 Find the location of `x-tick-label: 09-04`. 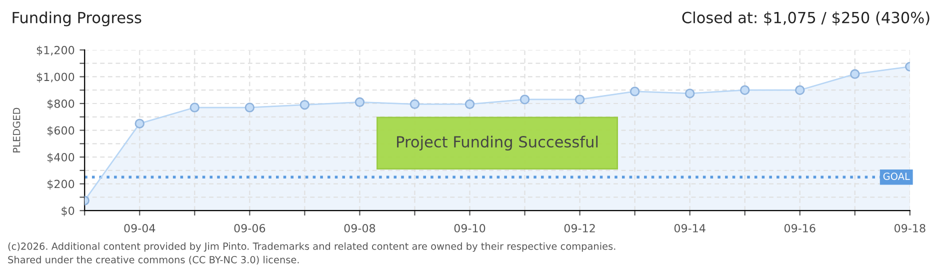

x-tick-label: 09-04 is located at coordinates (140, 228).